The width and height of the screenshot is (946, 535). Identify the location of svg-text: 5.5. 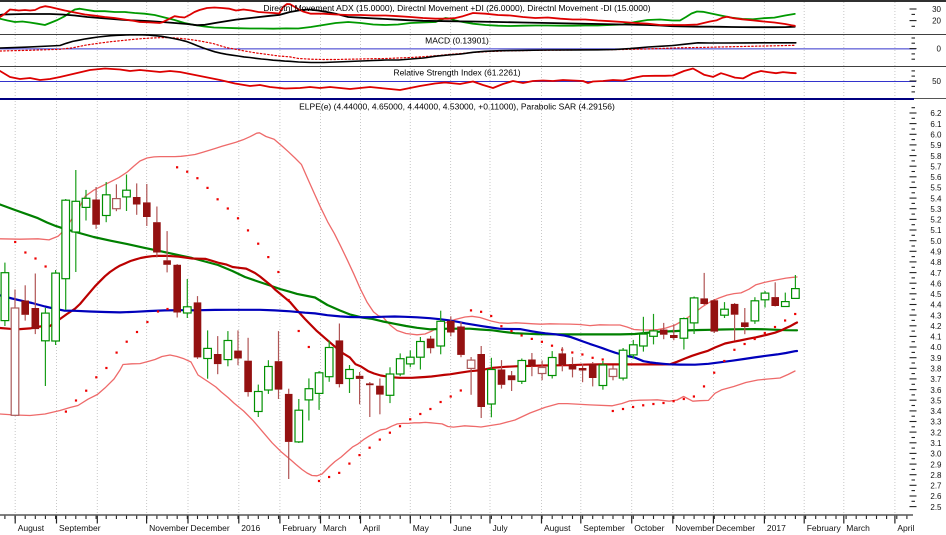
(936, 188).